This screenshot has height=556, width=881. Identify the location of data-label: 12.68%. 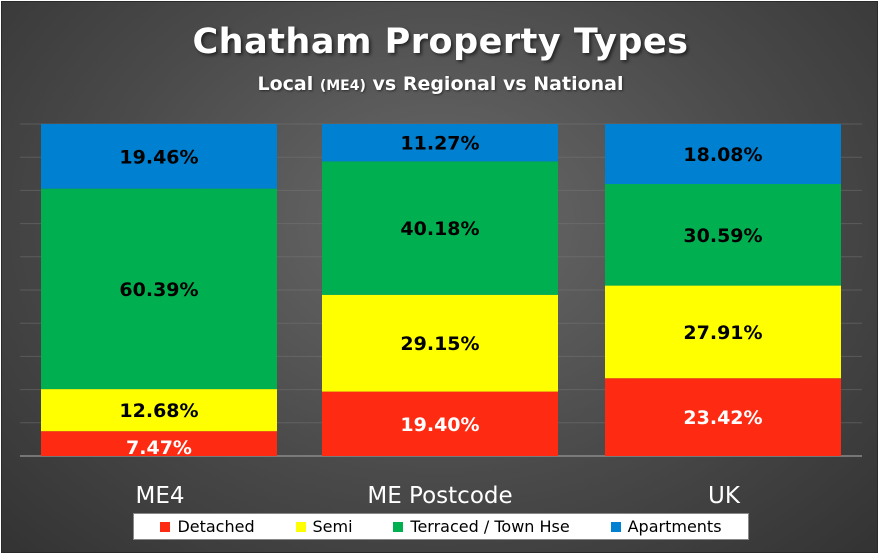
(158, 411).